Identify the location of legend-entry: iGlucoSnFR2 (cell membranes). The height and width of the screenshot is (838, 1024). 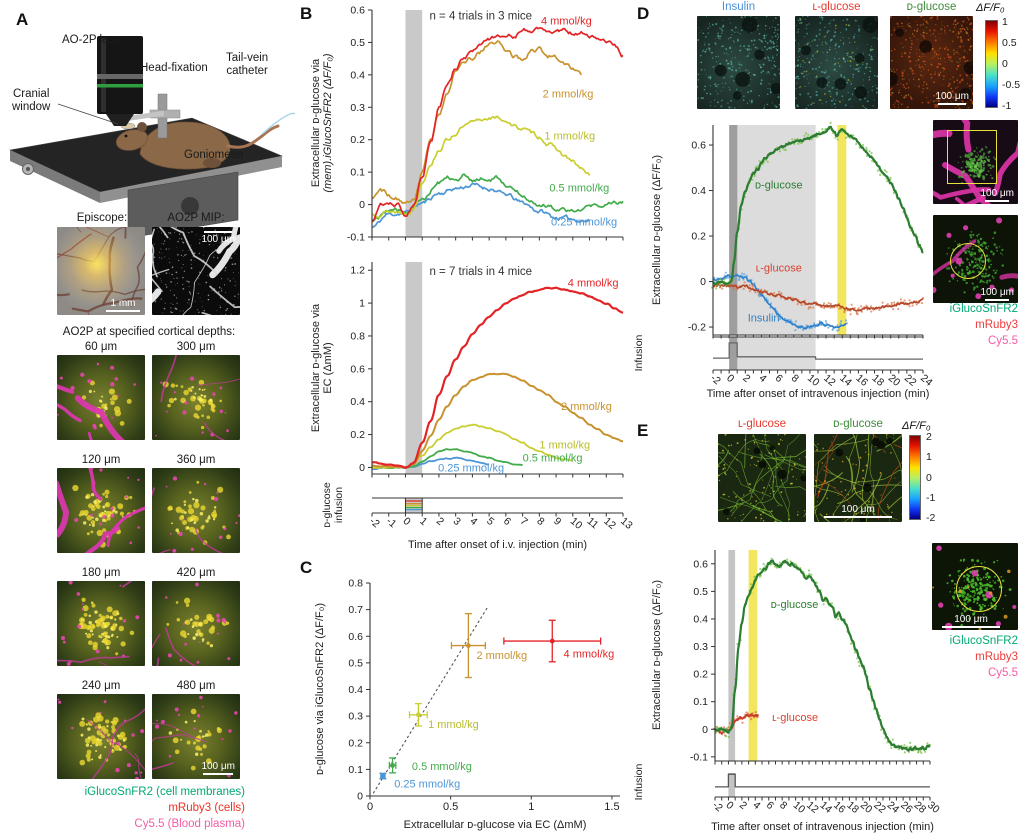
(164, 792).